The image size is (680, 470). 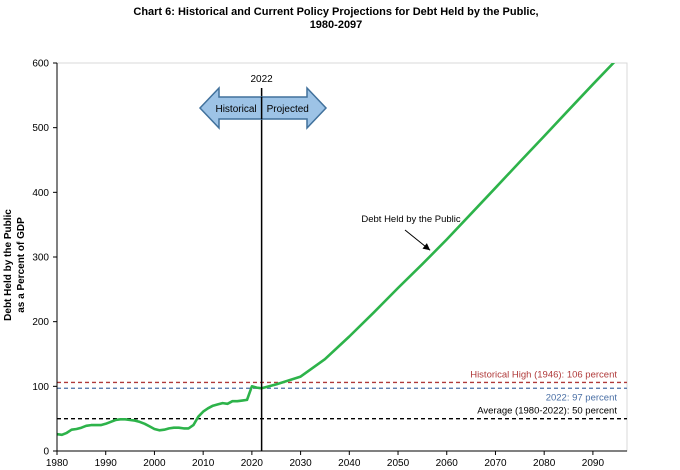 What do you see at coordinates (8, 265) in the screenshot?
I see `y-axis-label-line-1: Debt Held by the Public` at bounding box center [8, 265].